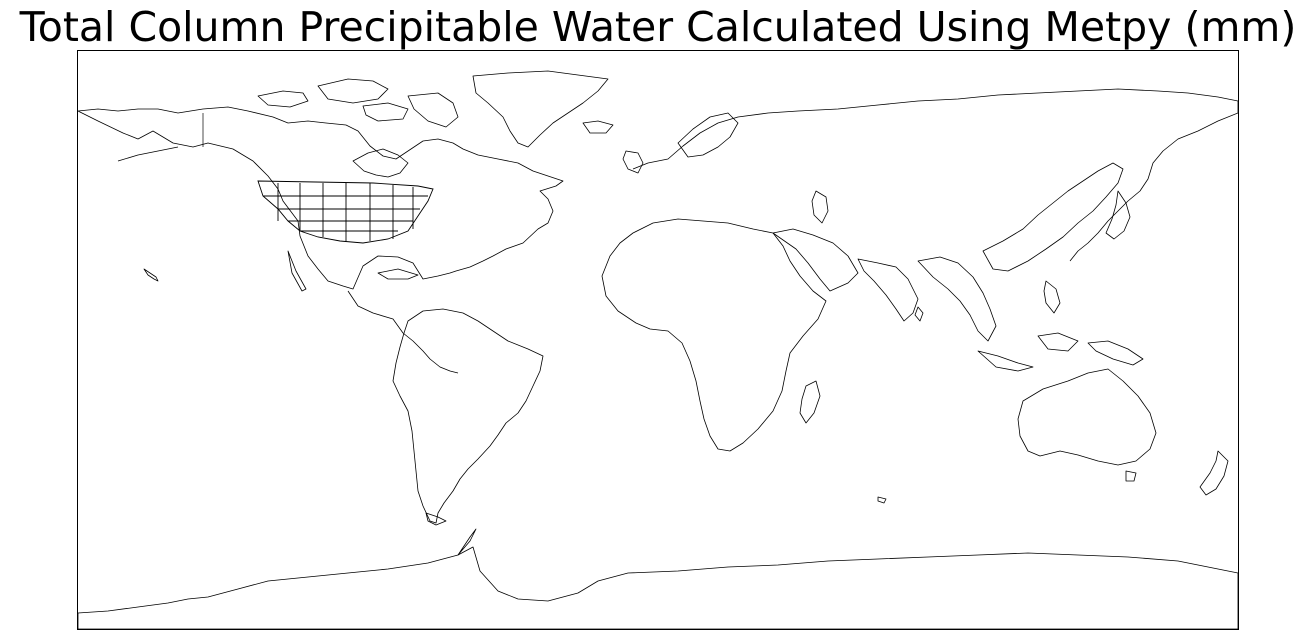 The image size is (1316, 641). Describe the element at coordinates (433, 110) in the screenshot. I see `coastline-baffin` at that location.